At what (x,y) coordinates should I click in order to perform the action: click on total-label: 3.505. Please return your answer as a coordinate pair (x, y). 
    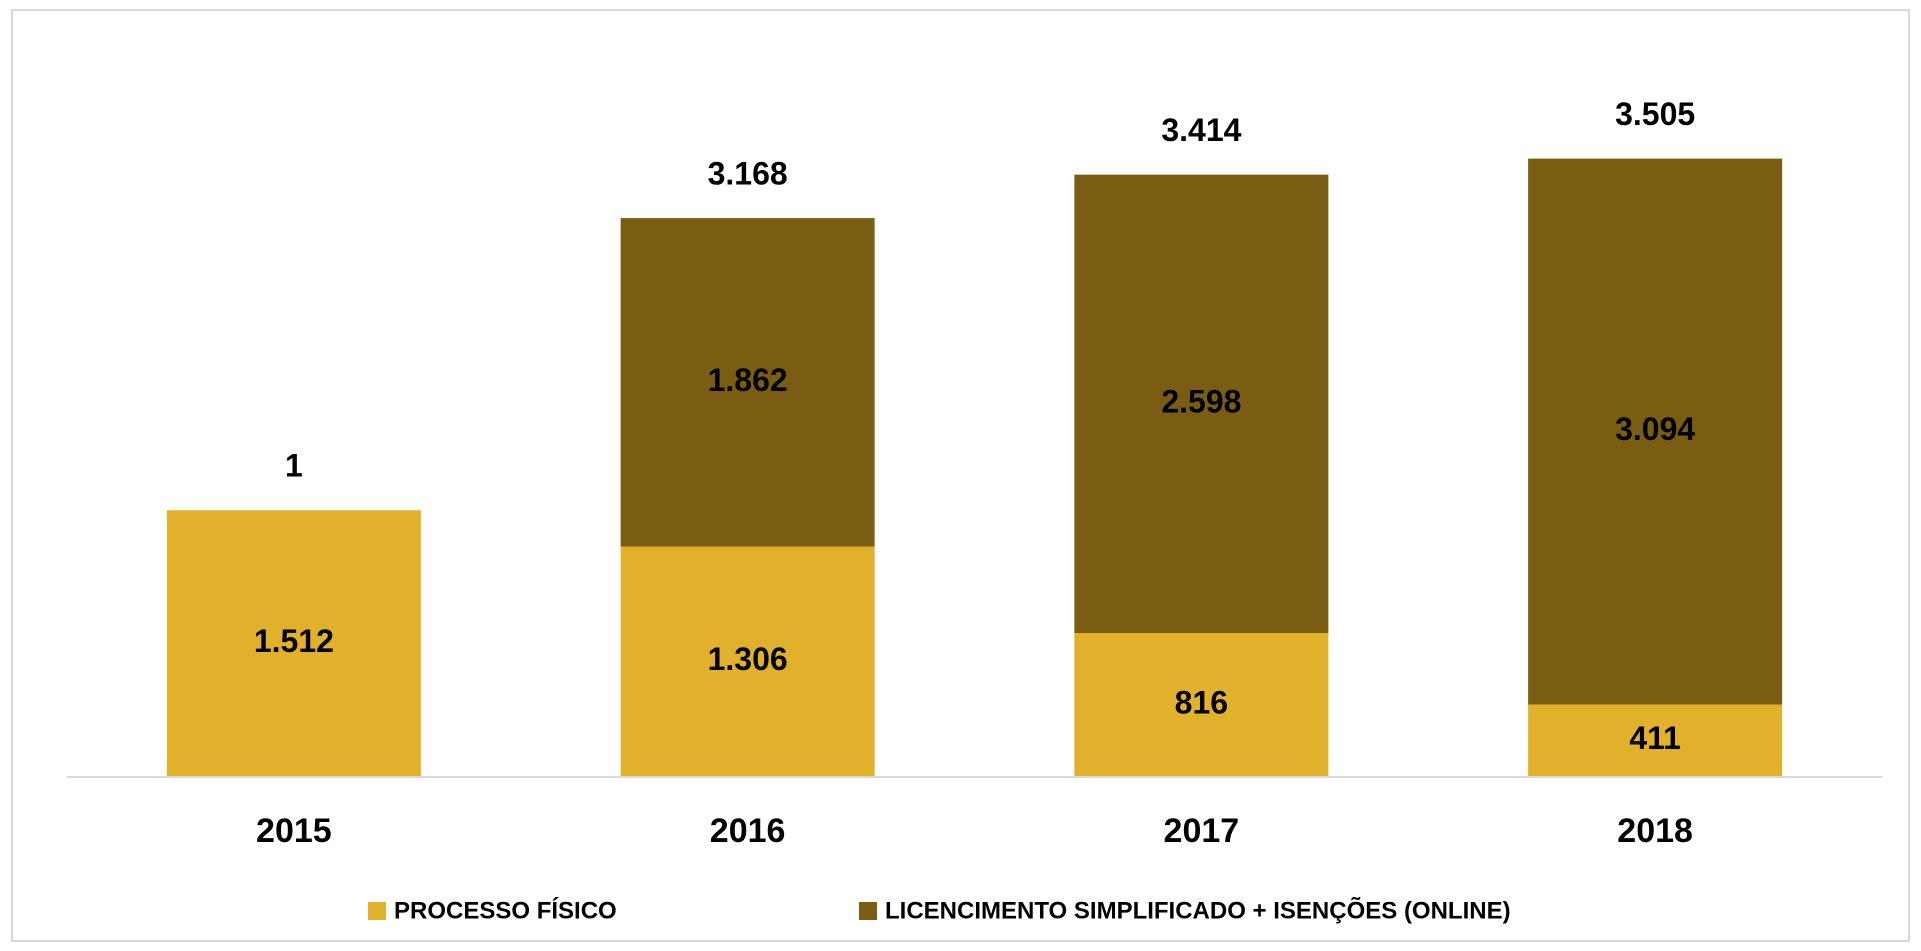
    Looking at the image, I should click on (1655, 114).